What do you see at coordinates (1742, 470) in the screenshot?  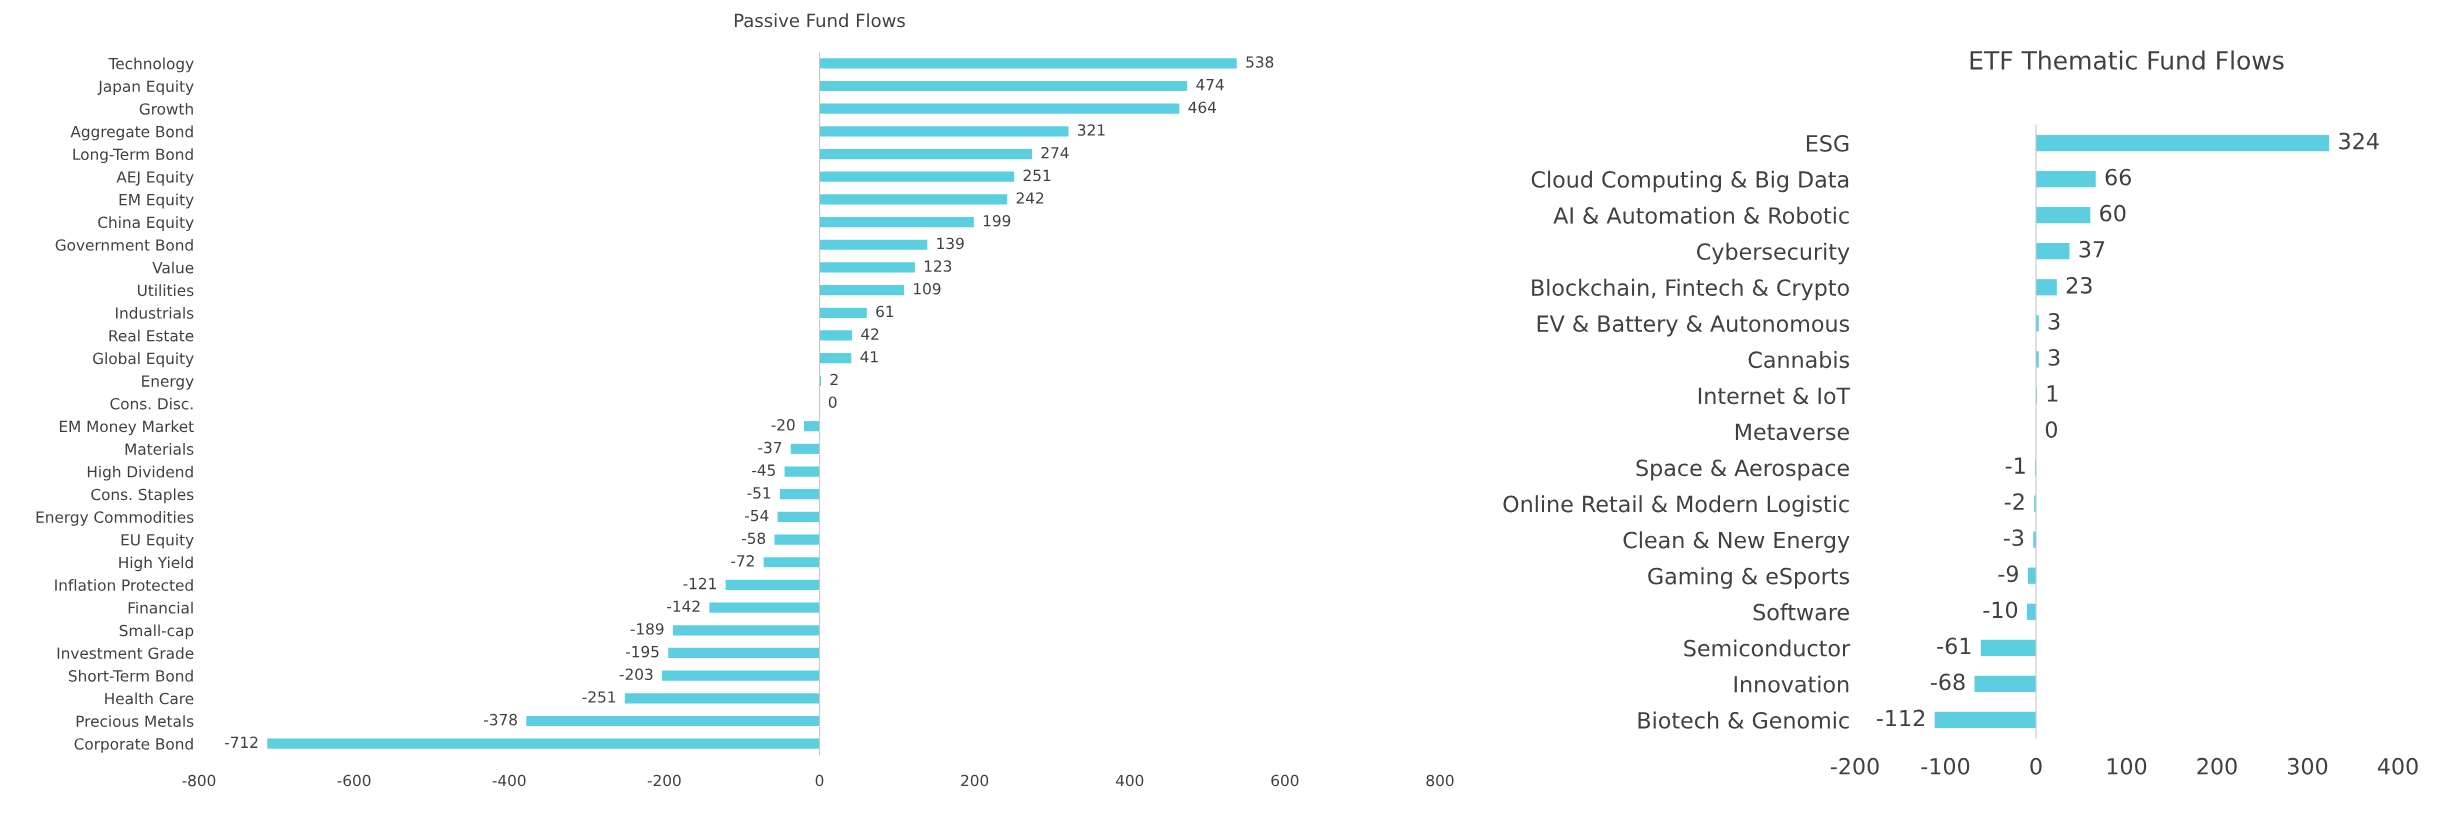 I see `y-tick-label: Space & Aerospace` at bounding box center [1742, 470].